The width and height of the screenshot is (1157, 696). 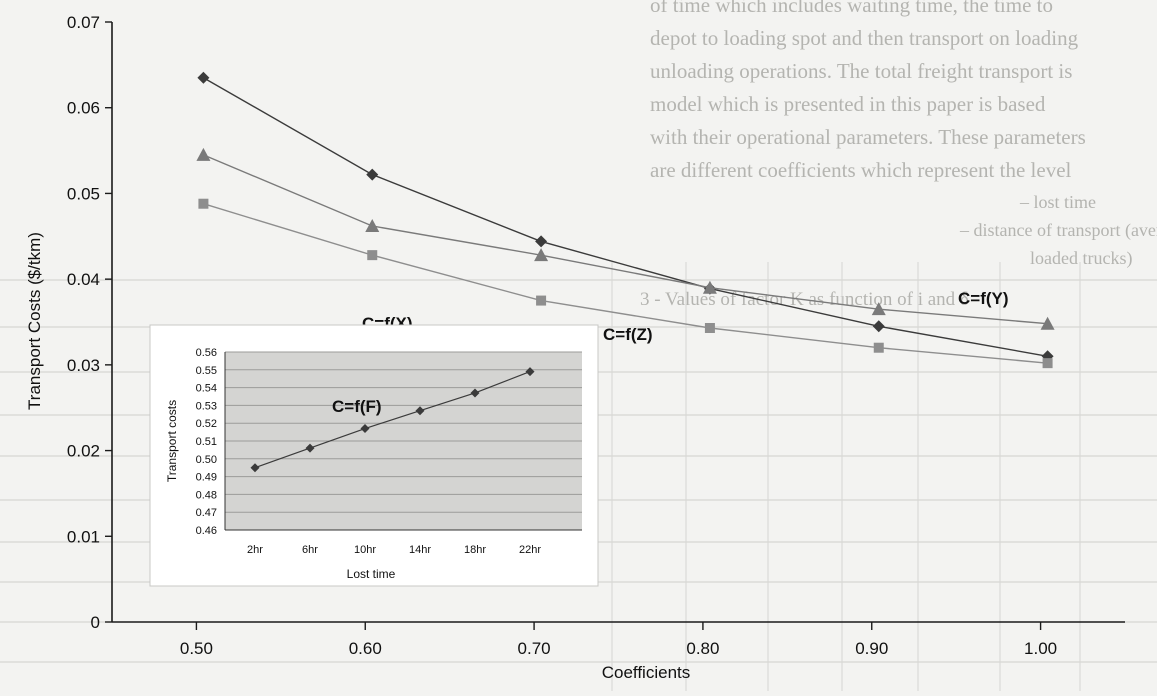 I want to click on inset-series-group, so click(x=392, y=420).